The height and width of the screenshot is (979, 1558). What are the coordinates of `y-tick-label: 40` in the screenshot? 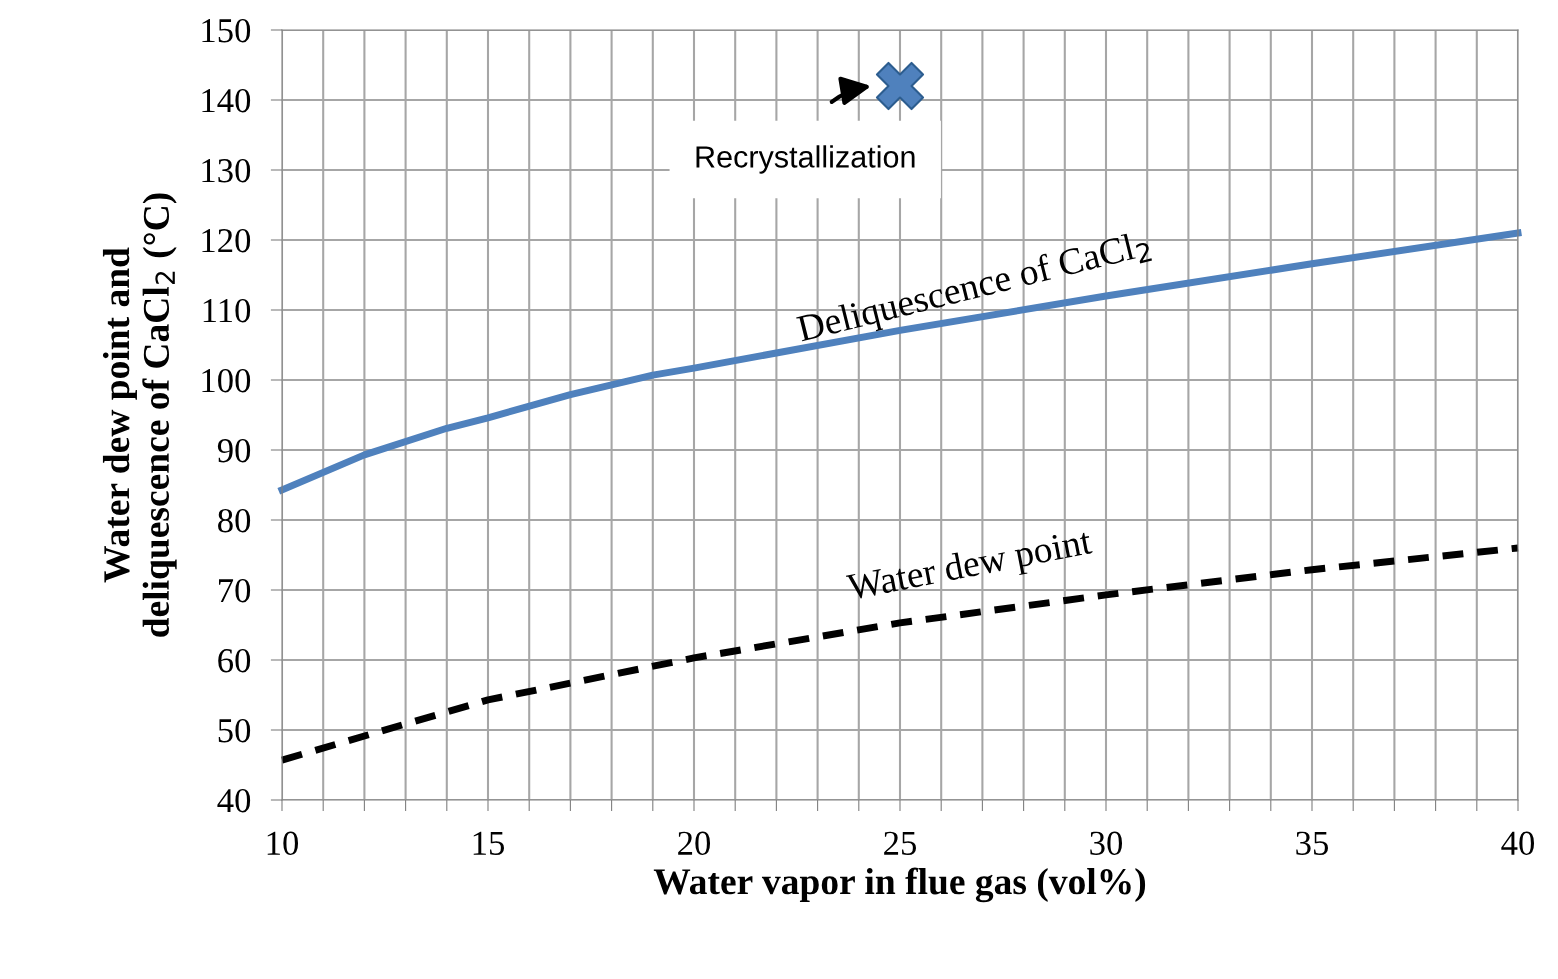 It's located at (234, 800).